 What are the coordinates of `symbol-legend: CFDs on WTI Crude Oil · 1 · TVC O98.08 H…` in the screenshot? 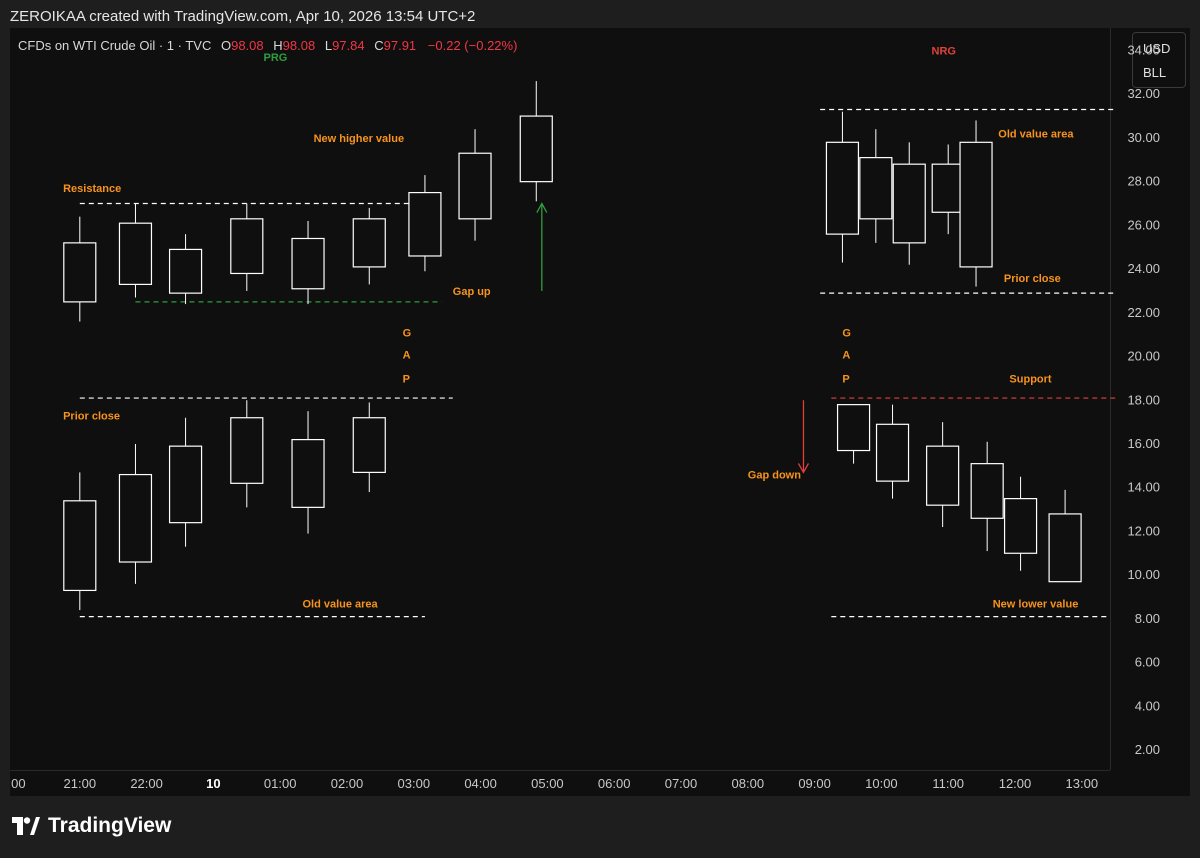 It's located at (267, 45).